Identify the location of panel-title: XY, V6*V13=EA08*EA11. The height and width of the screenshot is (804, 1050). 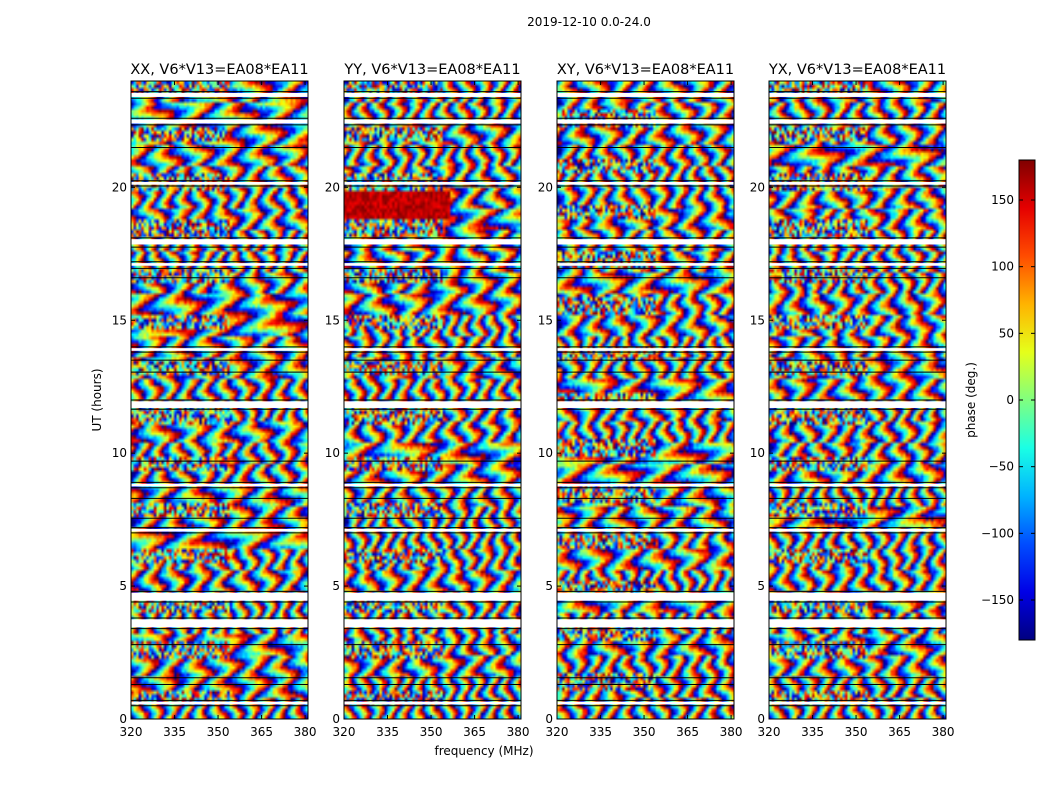
(645, 70).